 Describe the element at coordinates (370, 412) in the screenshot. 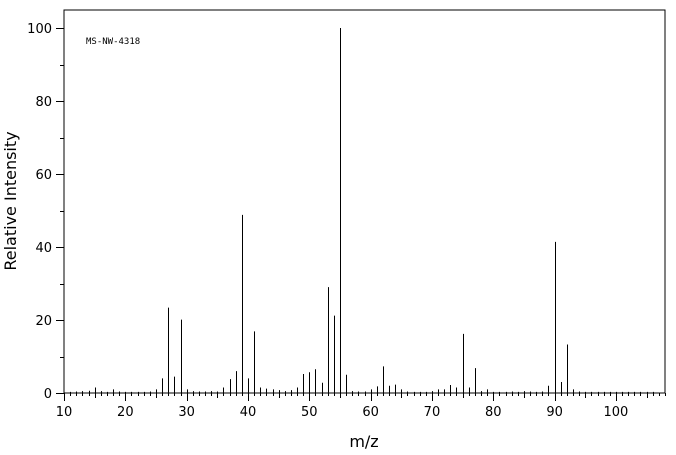

I see `x-tick-label: 60` at that location.